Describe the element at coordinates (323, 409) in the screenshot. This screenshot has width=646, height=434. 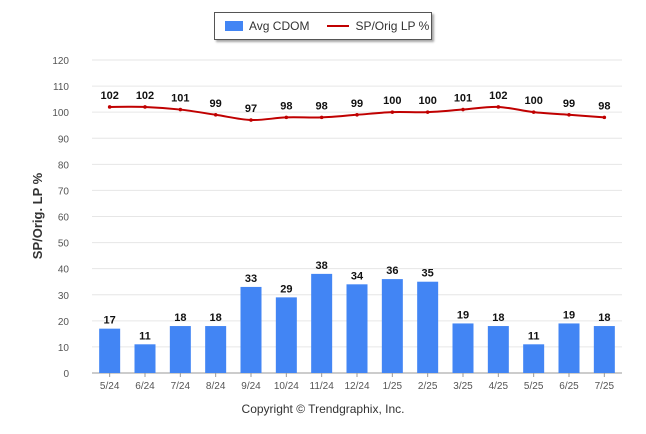
I see `copyright-footer: Copyright © Trendgraphix, Inc.` at that location.